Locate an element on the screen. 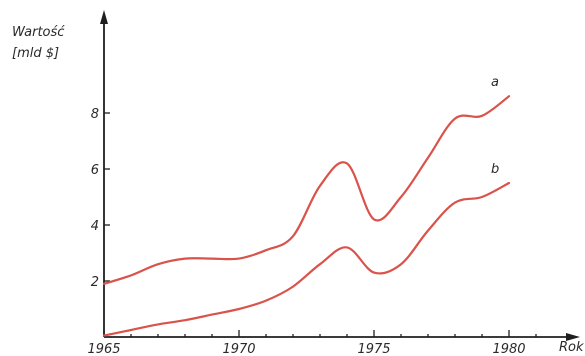 The height and width of the screenshot is (356, 585). y-axis-arrow is located at coordinates (104, 17).